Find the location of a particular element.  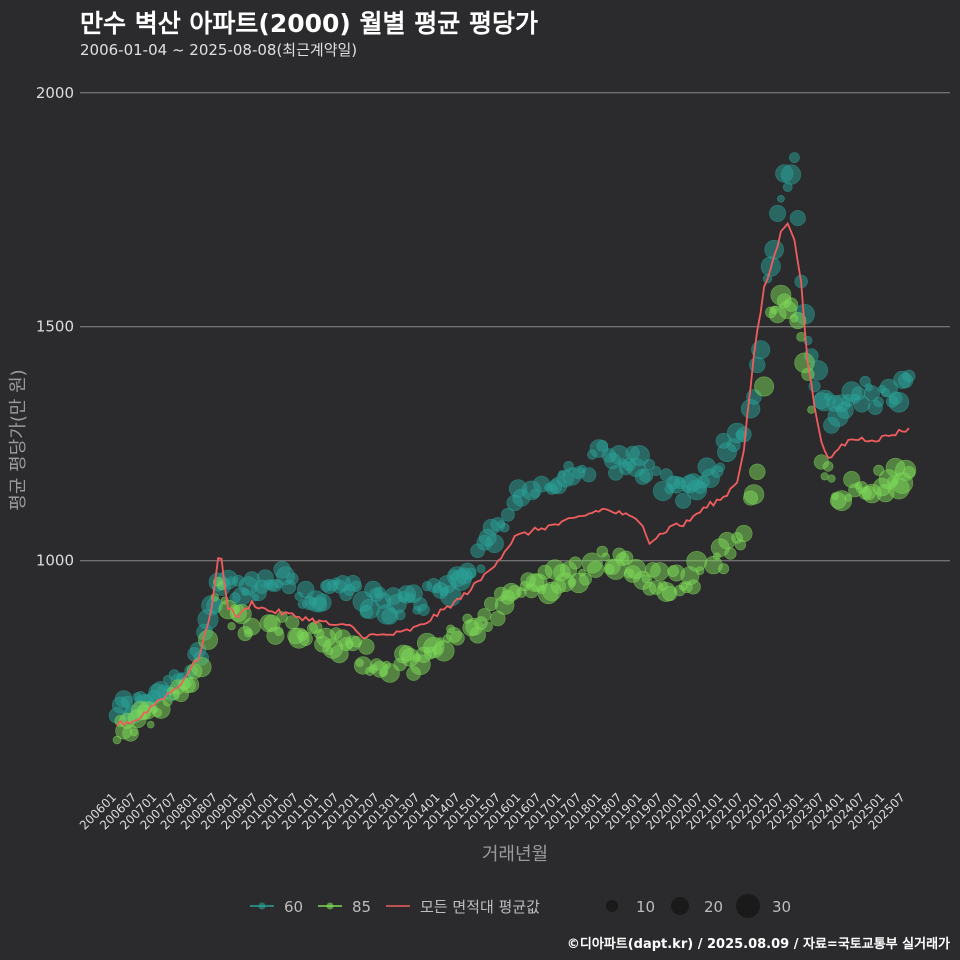

legend: 60 85 모든 면적대 평균값 10 20 30 is located at coordinates (520, 906).